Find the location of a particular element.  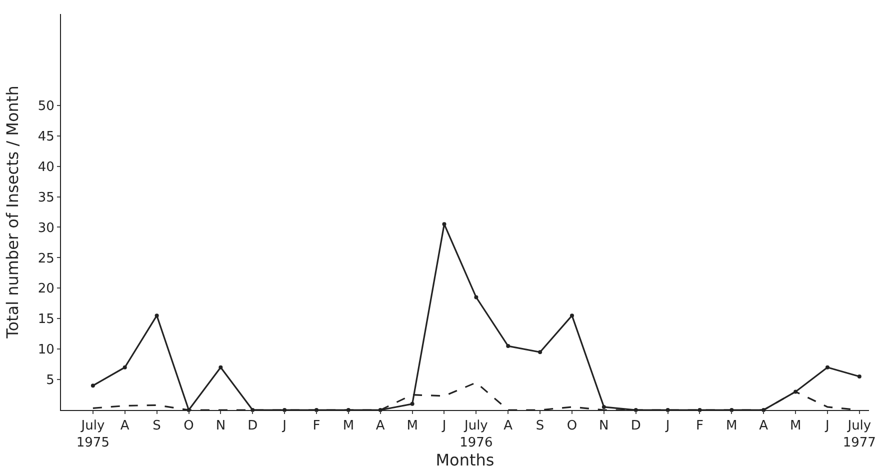

x-tick-label: July 1975 is located at coordinates (93, 434).